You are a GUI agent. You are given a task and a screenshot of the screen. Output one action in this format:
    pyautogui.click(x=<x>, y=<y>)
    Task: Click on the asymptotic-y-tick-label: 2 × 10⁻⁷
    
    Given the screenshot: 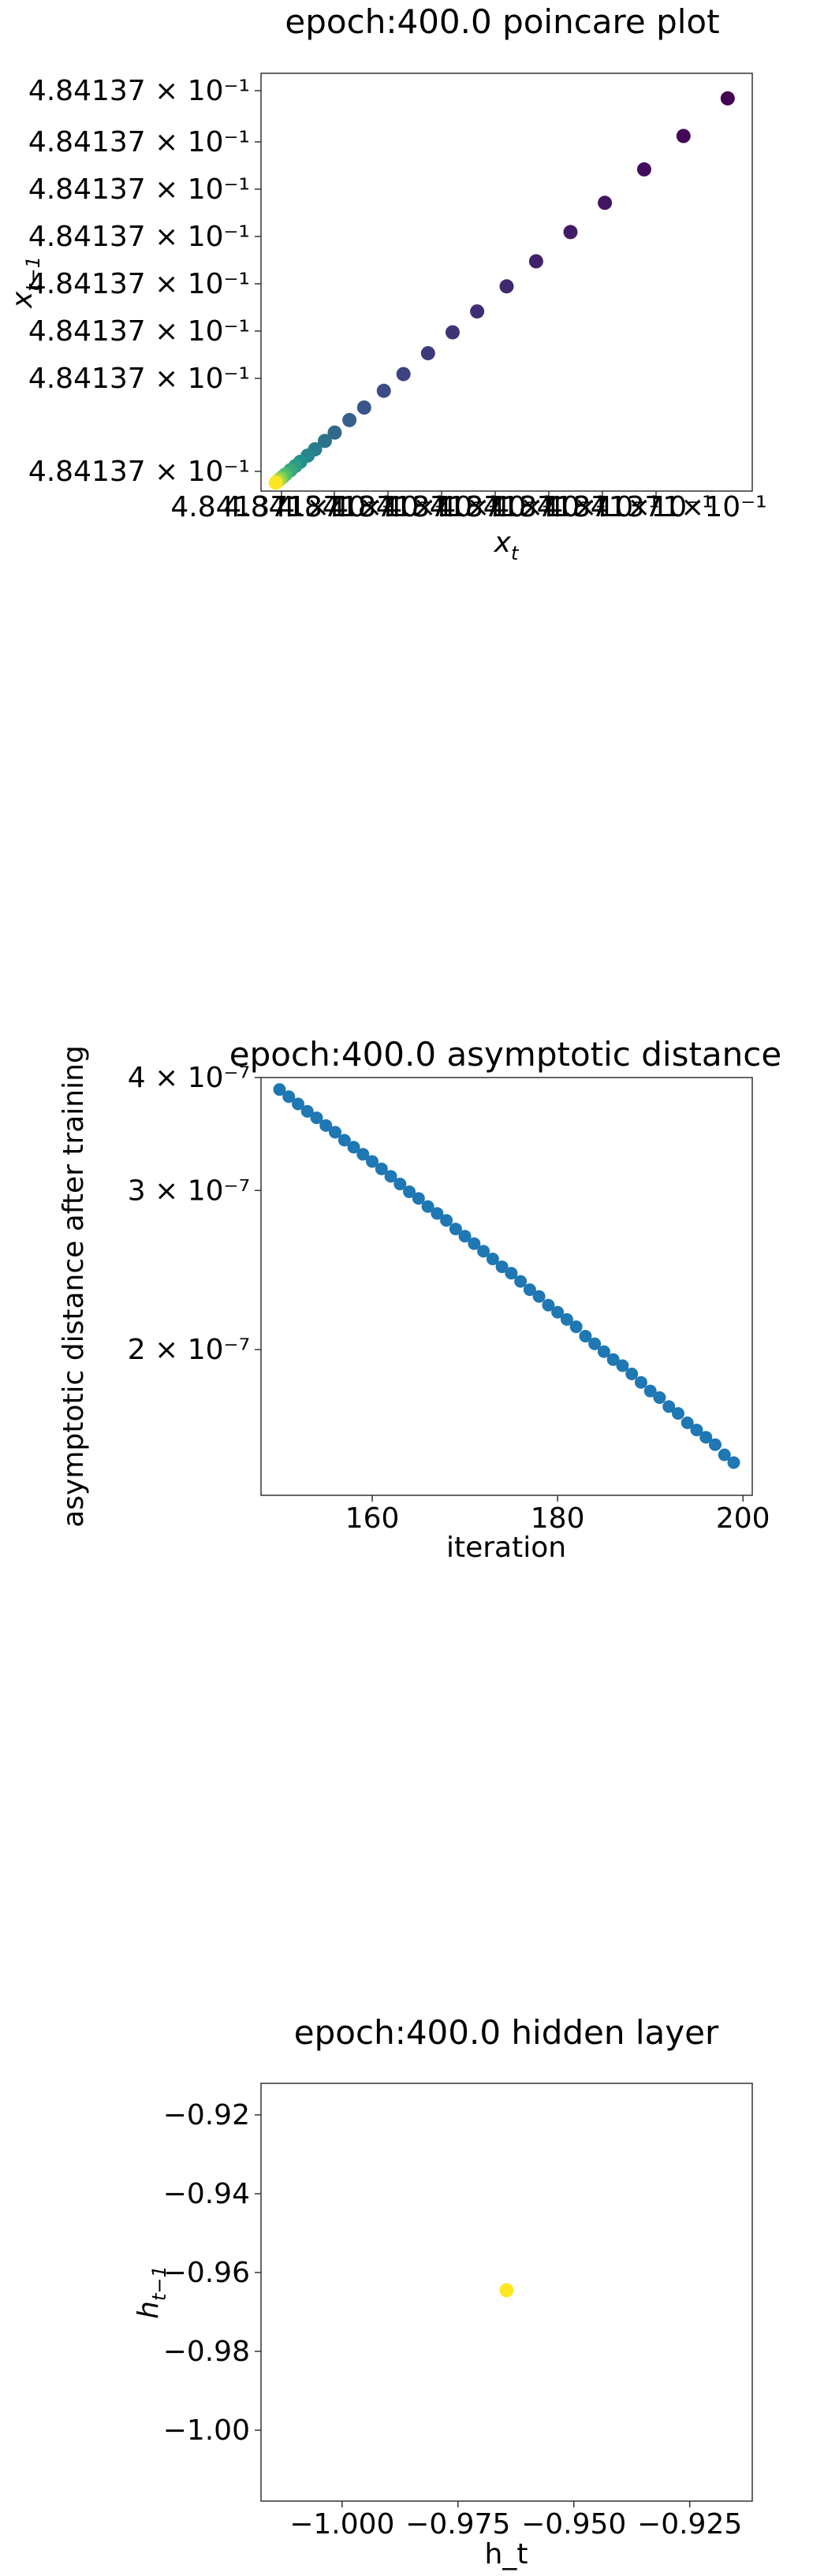 What is the action you would take?
    pyautogui.click(x=189, y=1350)
    